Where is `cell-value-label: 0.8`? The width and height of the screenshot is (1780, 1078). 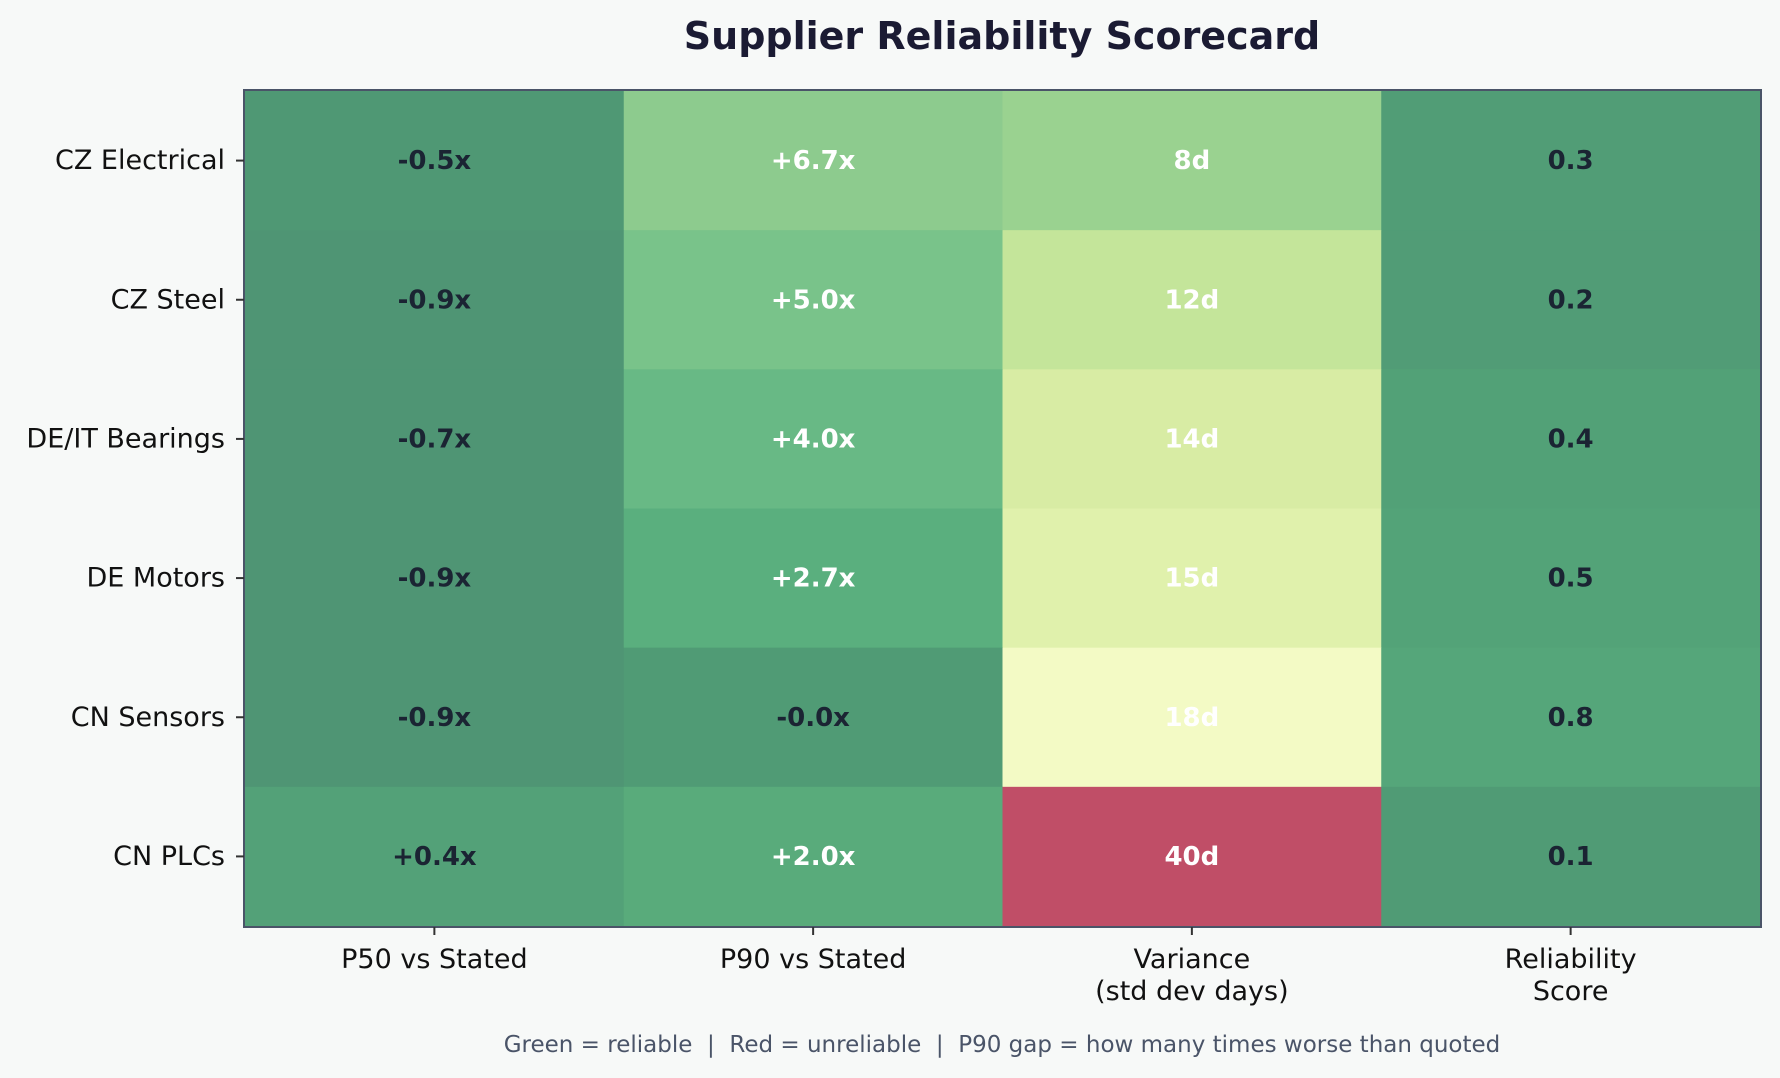 cell-value-label: 0.8 is located at coordinates (1571, 718).